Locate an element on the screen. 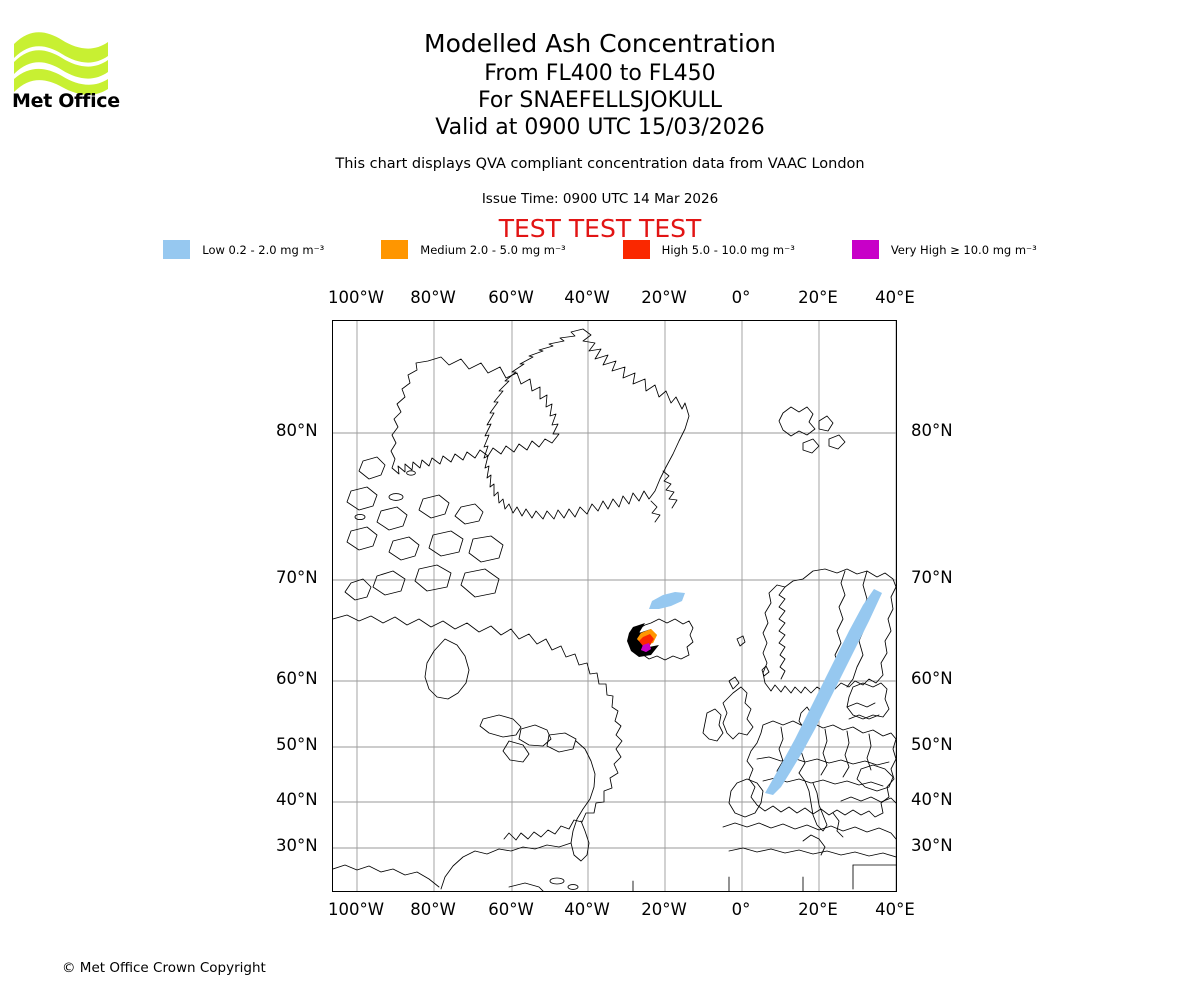 This screenshot has height=1000, width=1200. legend-swatch-low is located at coordinates (177, 249).